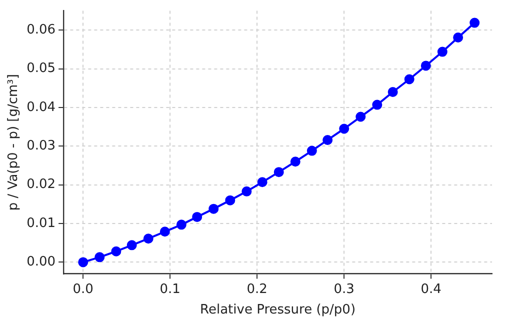  I want to click on y-tick-label: 0.04, so click(41, 107).